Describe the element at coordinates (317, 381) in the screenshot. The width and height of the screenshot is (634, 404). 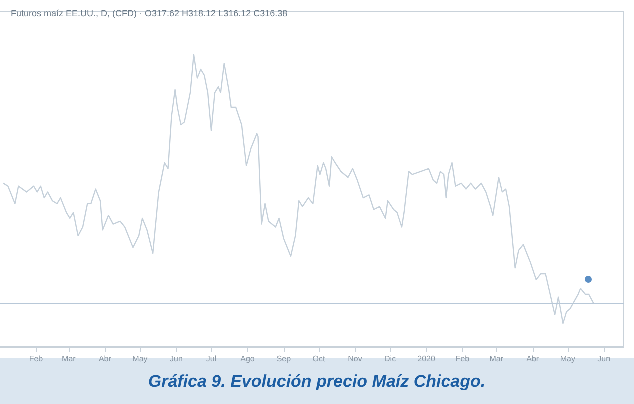
I see `text: Gráfica 9. Evolución precio Maíz Chicago.` at that location.